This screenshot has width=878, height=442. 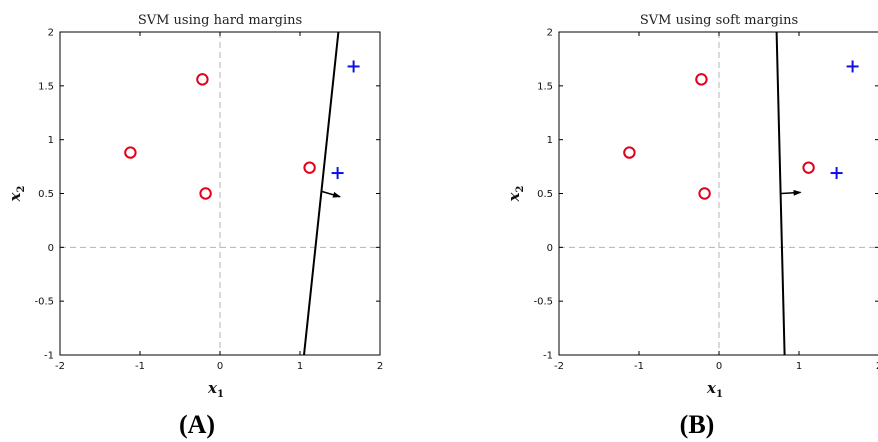 I want to click on panel-label: (A), so click(x=197, y=424).